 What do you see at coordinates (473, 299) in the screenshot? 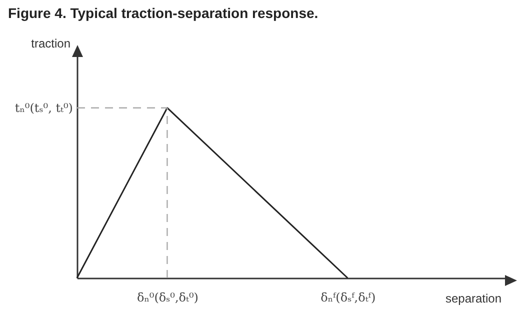
I see `x-axis-title: separation` at bounding box center [473, 299].